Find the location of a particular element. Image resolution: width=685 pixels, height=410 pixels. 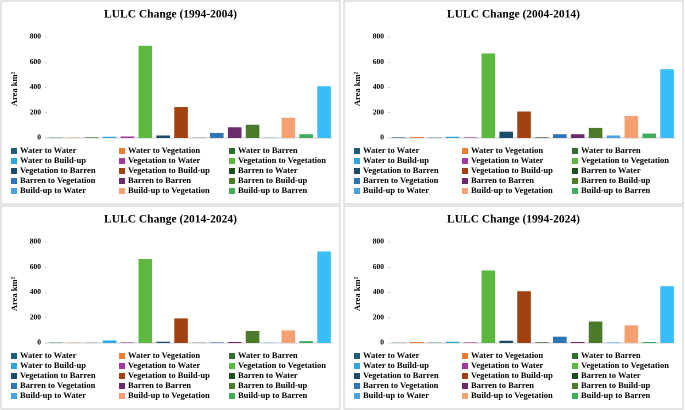

legend-label: Barren to Water is located at coordinates (611, 170).